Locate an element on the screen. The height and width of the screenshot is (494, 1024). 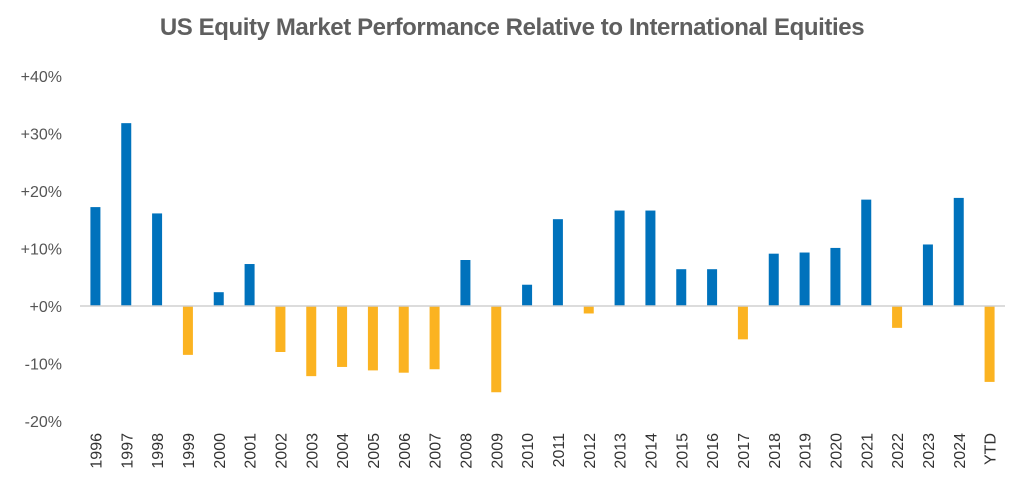
bar-2019 is located at coordinates (804, 279).